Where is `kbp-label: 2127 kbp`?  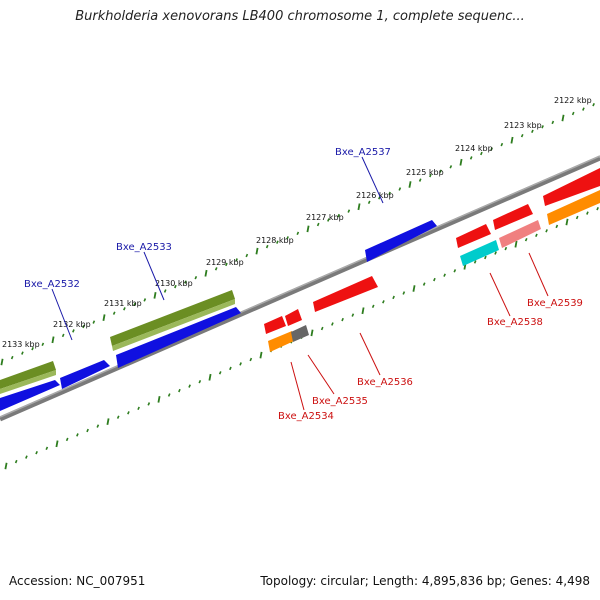 kbp-label: 2127 kbp is located at coordinates (325, 217).